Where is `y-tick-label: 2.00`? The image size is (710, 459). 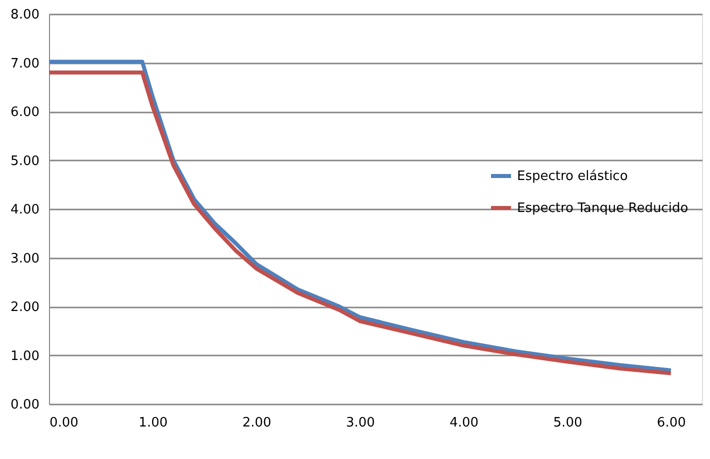
y-tick-label: 2.00 is located at coordinates (25, 307).